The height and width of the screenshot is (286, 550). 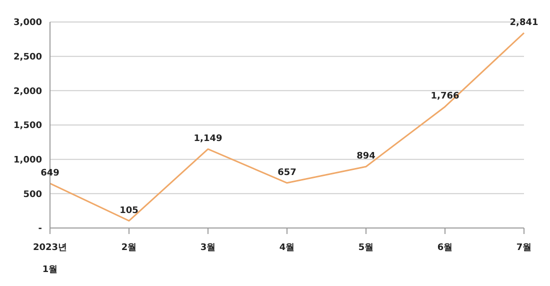 What do you see at coordinates (32, 195) in the screenshot?
I see `y-tick-label: 500` at bounding box center [32, 195].